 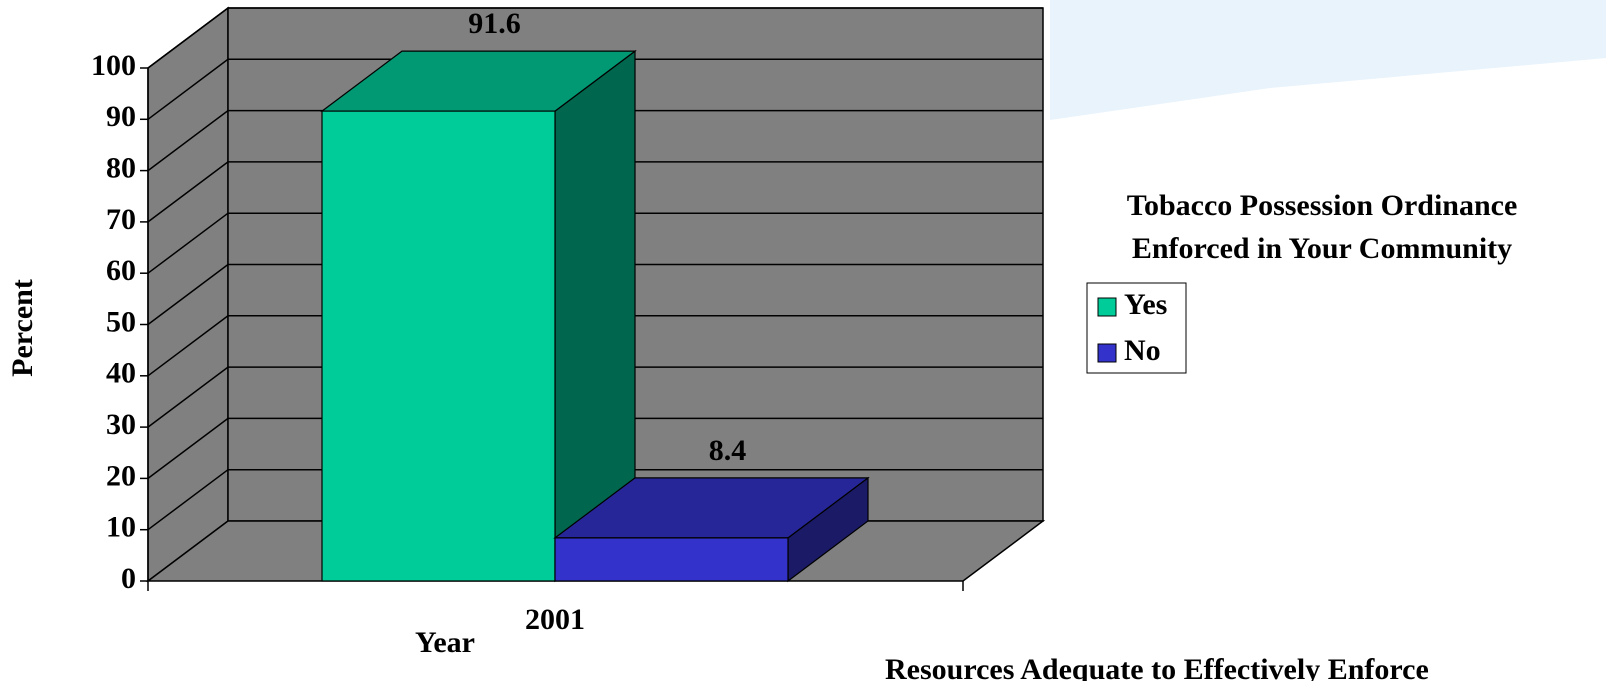 What do you see at coordinates (121, 167) in the screenshot?
I see `y-tick-label: 80` at bounding box center [121, 167].